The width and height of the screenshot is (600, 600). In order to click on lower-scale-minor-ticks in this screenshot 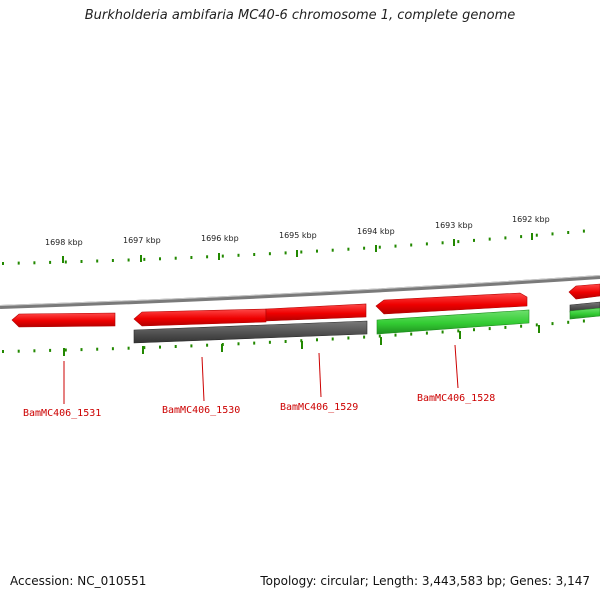, I will do `click(293, 336)`.